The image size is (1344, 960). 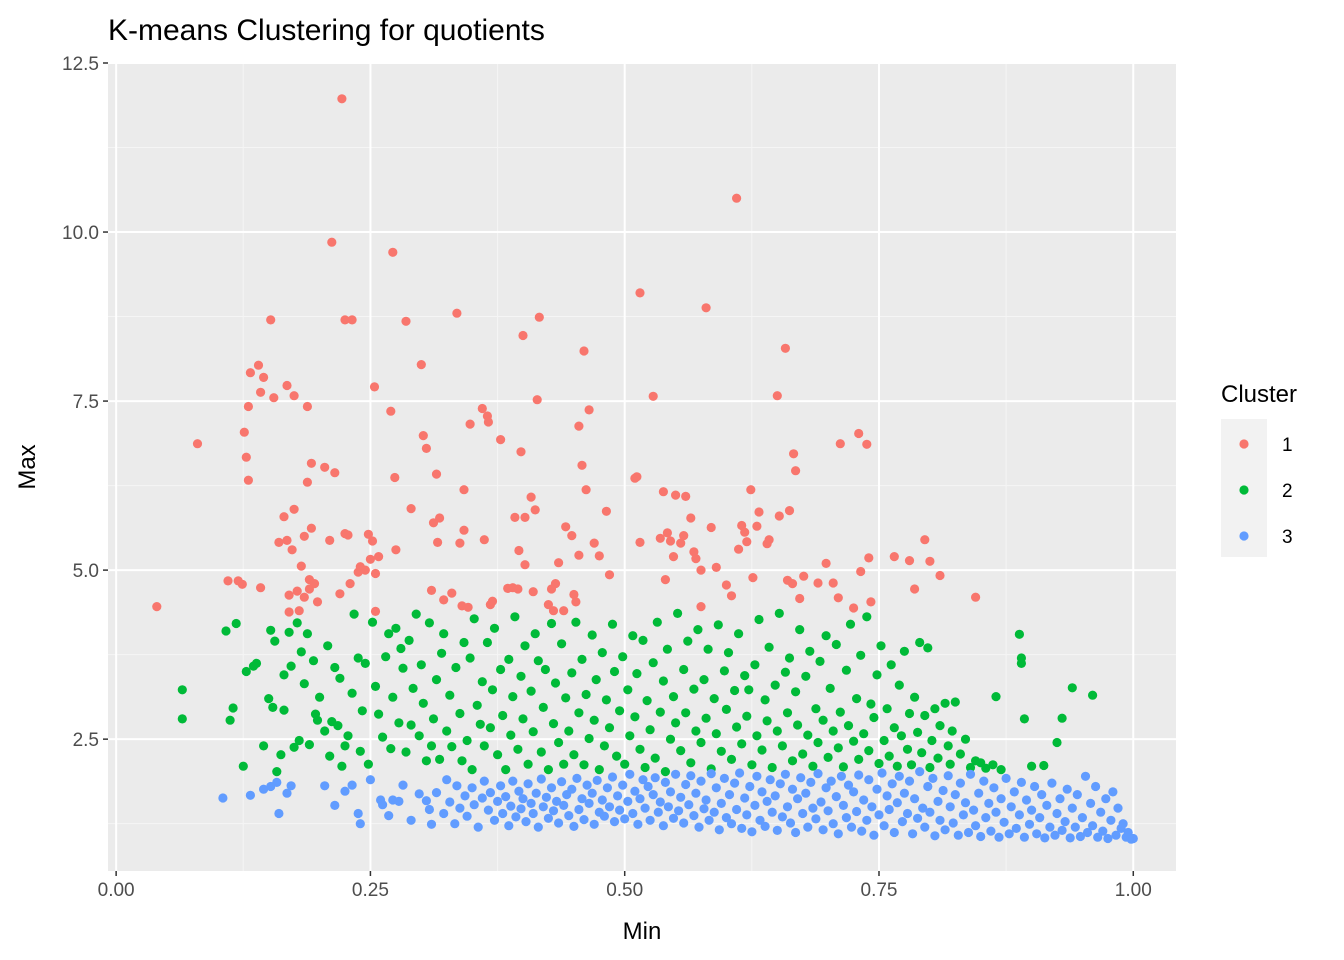 I want to click on legend-title: Cluster, so click(x=1259, y=394).